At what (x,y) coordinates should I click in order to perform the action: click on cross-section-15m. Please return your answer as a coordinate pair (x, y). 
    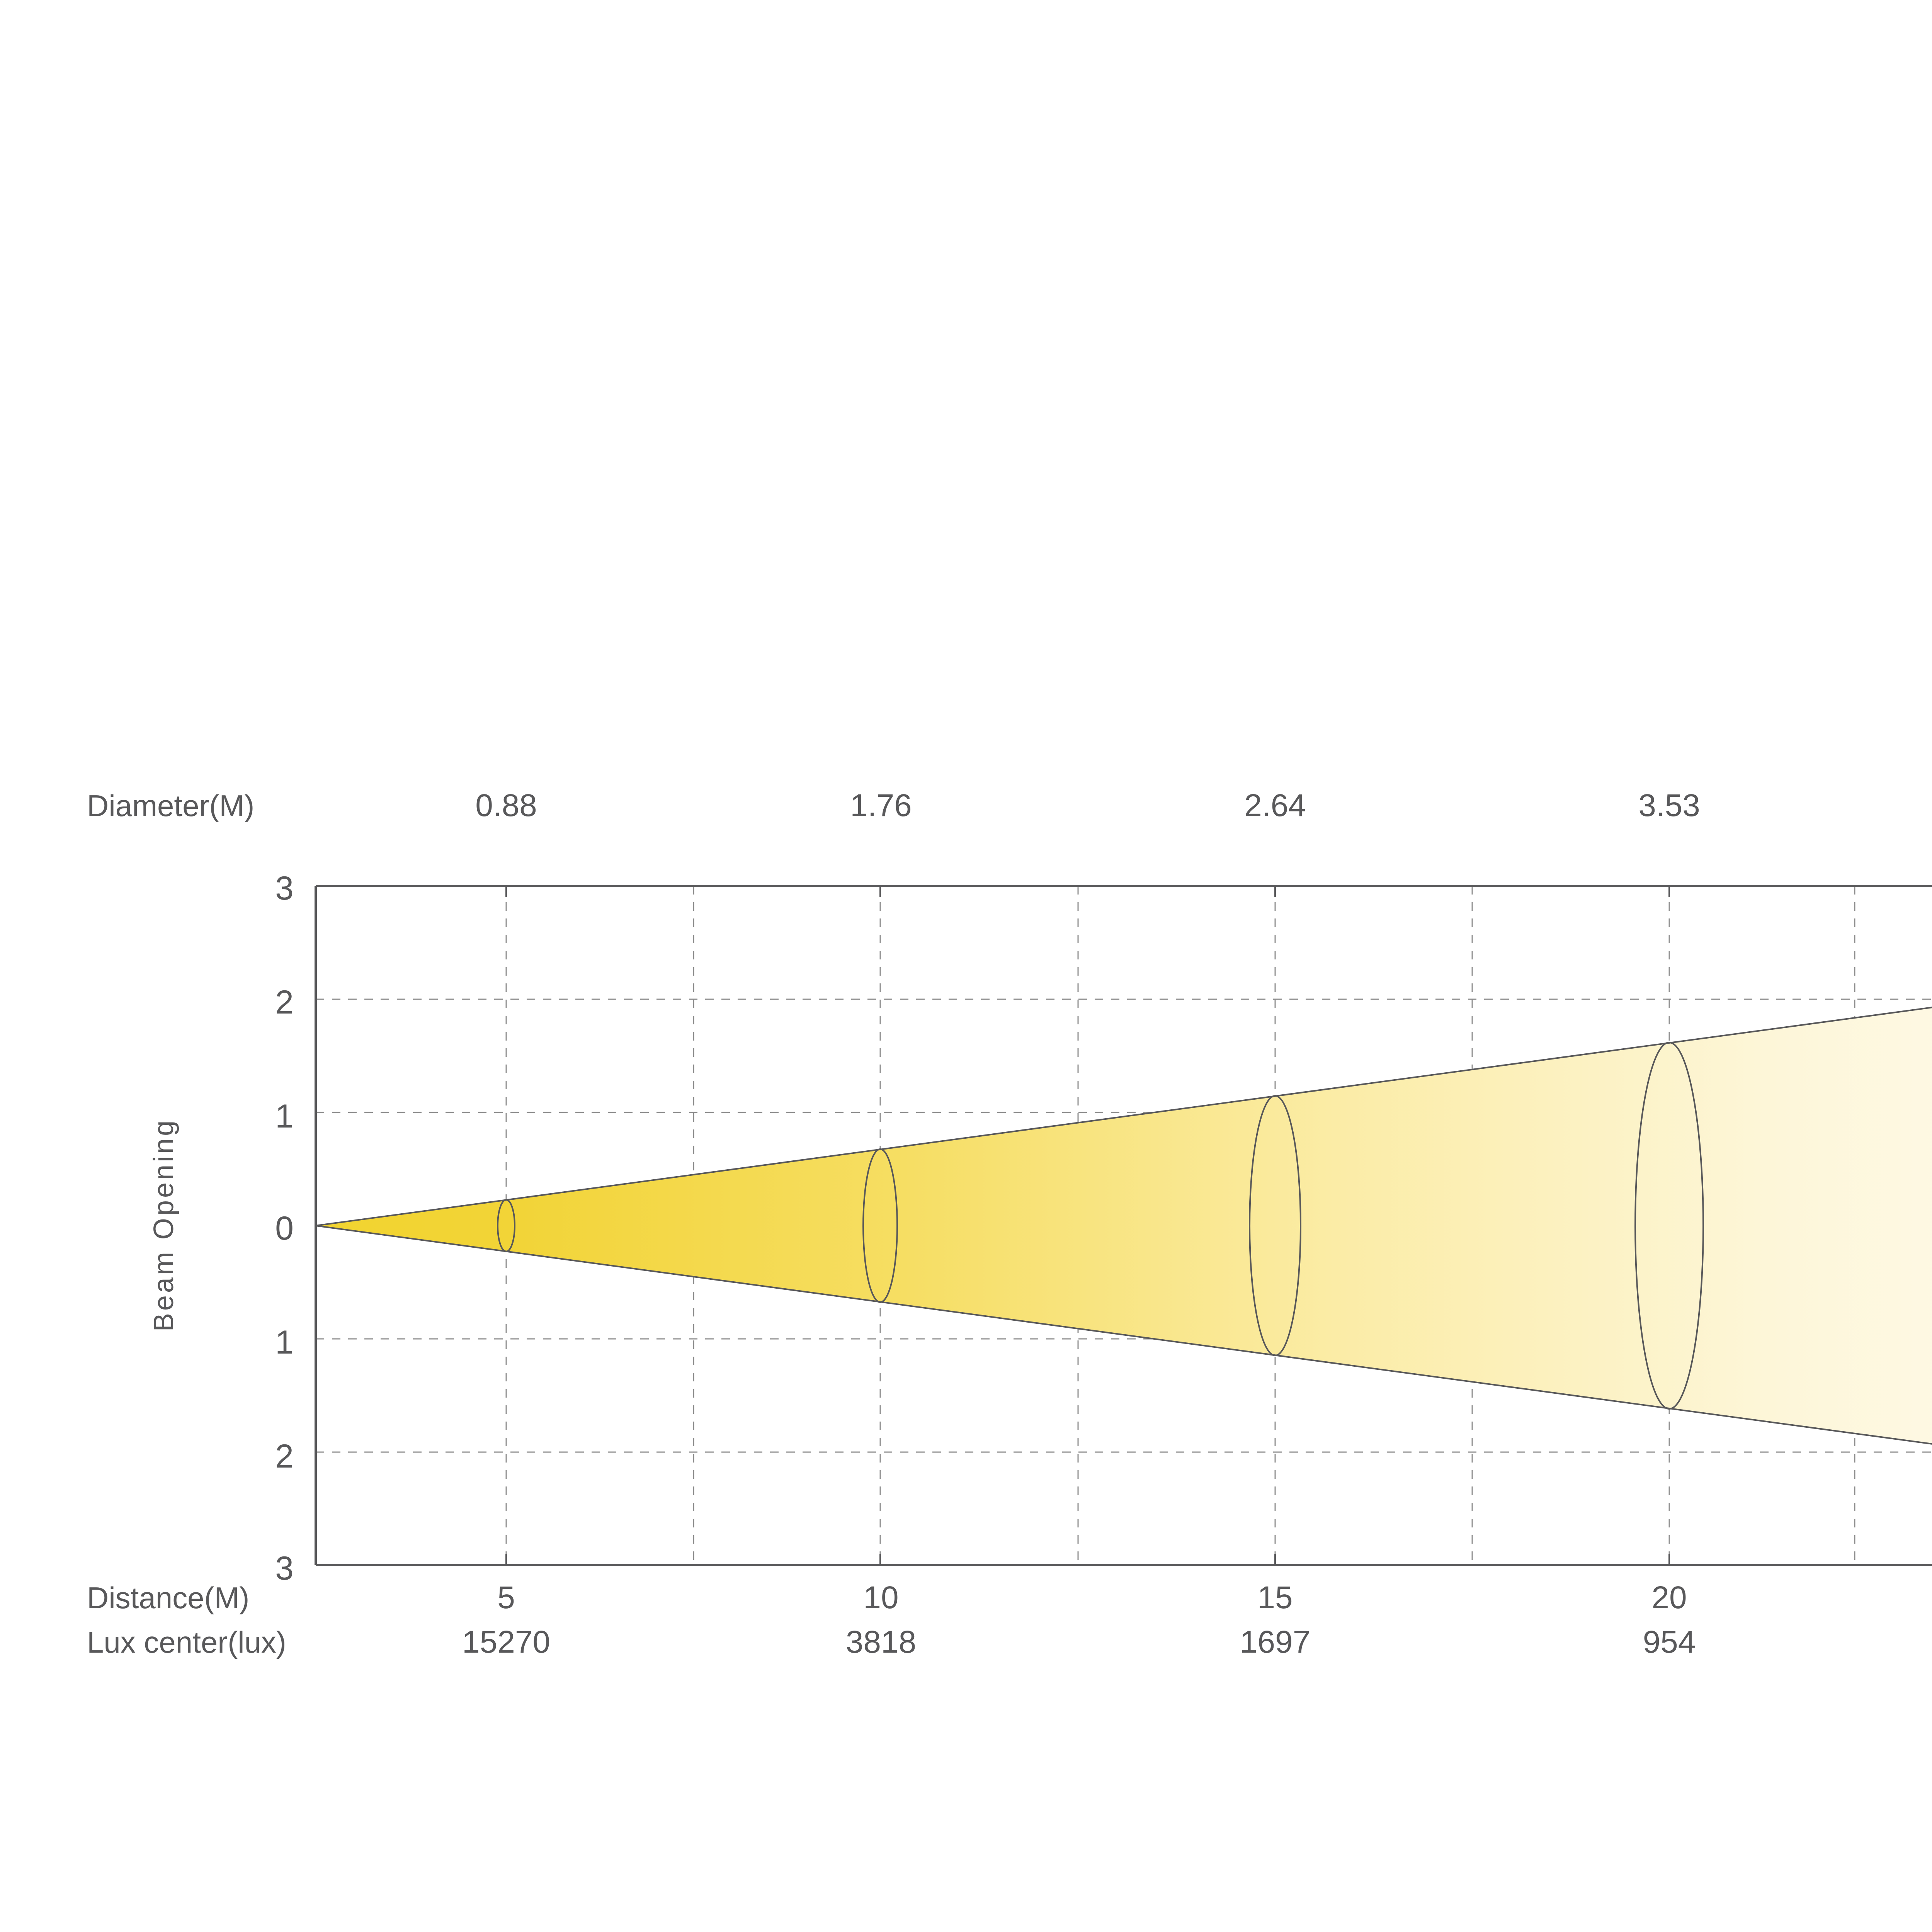
    Looking at the image, I should click on (1275, 1226).